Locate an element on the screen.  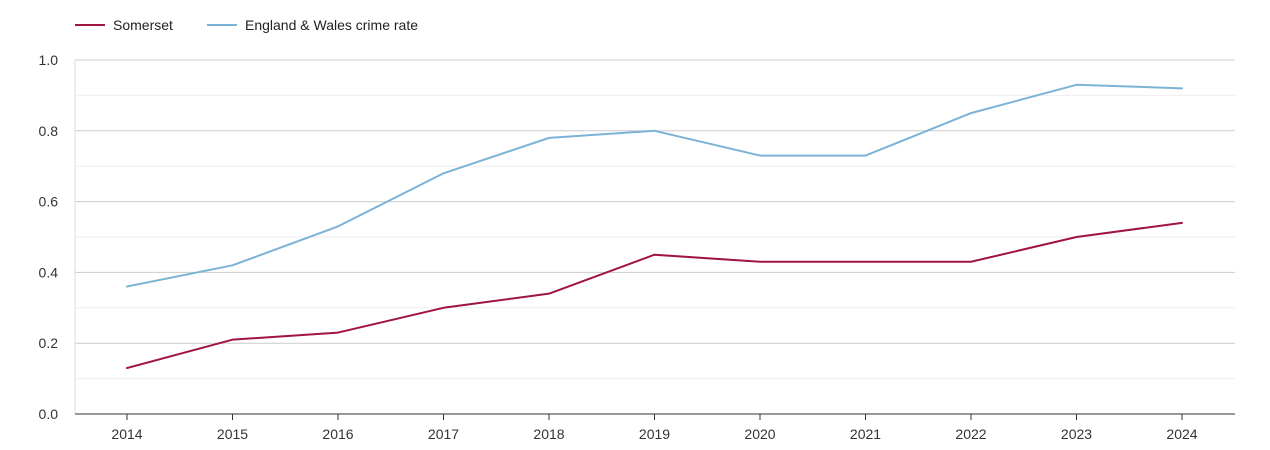
y-tick-label: 0.8 is located at coordinates (49, 131).